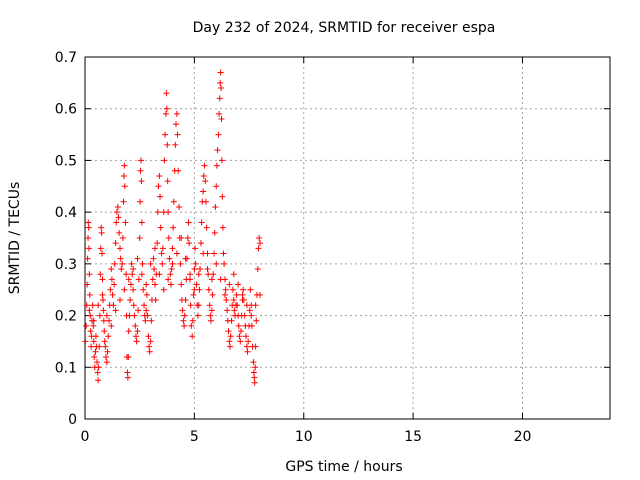 The image size is (640, 480). Describe the element at coordinates (66, 110) in the screenshot. I see `y-tick-label: 0.6` at that location.